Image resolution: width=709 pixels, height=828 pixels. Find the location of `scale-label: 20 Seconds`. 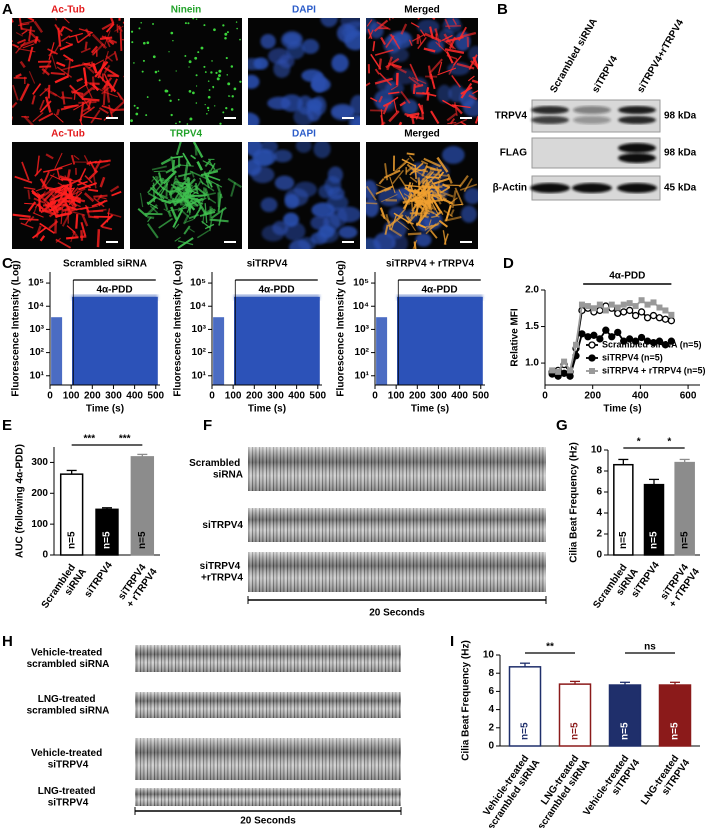

scale-label: 20 Seconds is located at coordinates (397, 613).